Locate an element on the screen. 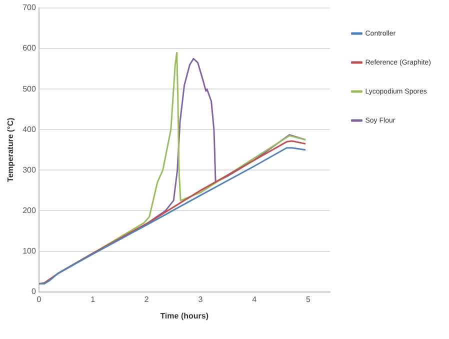  x-tick-label: 5 is located at coordinates (308, 299).